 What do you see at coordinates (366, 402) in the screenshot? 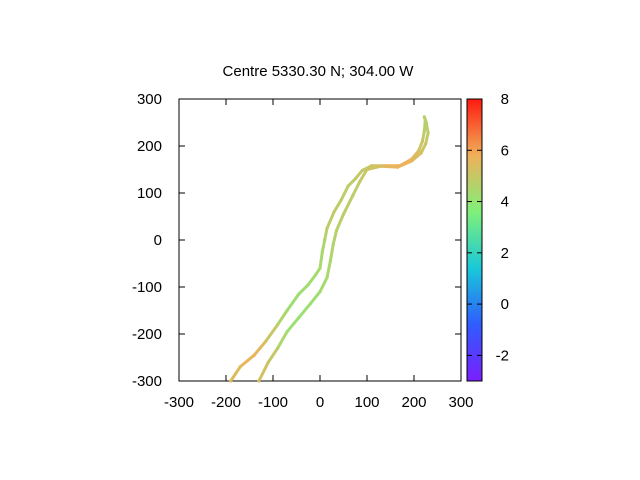
I see `x-tick-label: 100` at bounding box center [366, 402].